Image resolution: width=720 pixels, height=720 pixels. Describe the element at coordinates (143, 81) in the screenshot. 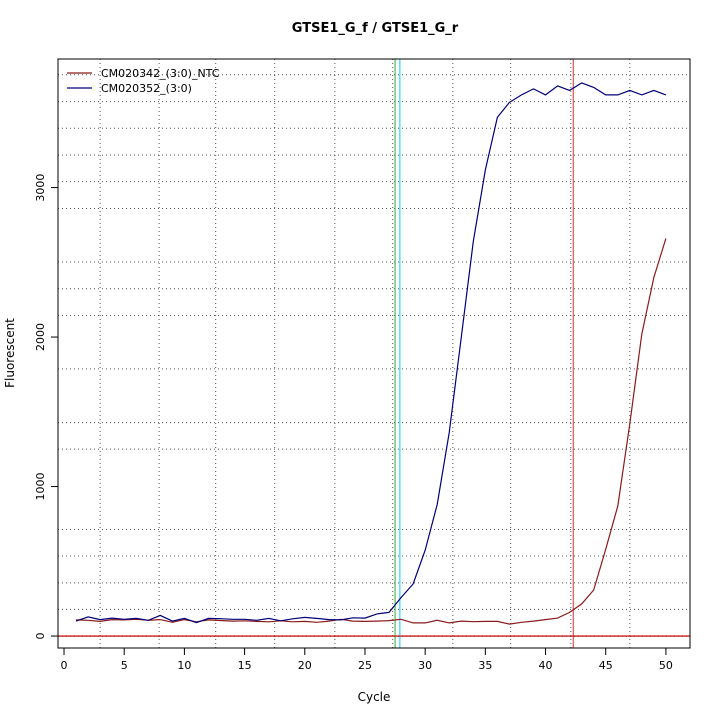

I see `legend: CM020342_(3:0)_NTC CM020352_(3:0)` at that location.